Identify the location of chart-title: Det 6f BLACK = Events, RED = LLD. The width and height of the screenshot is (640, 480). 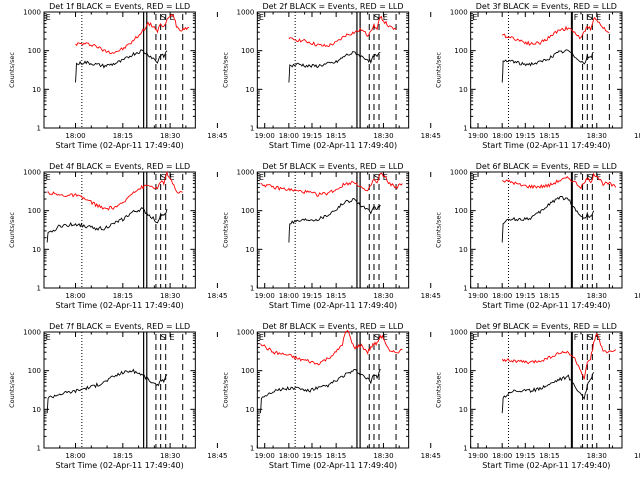
(546, 166).